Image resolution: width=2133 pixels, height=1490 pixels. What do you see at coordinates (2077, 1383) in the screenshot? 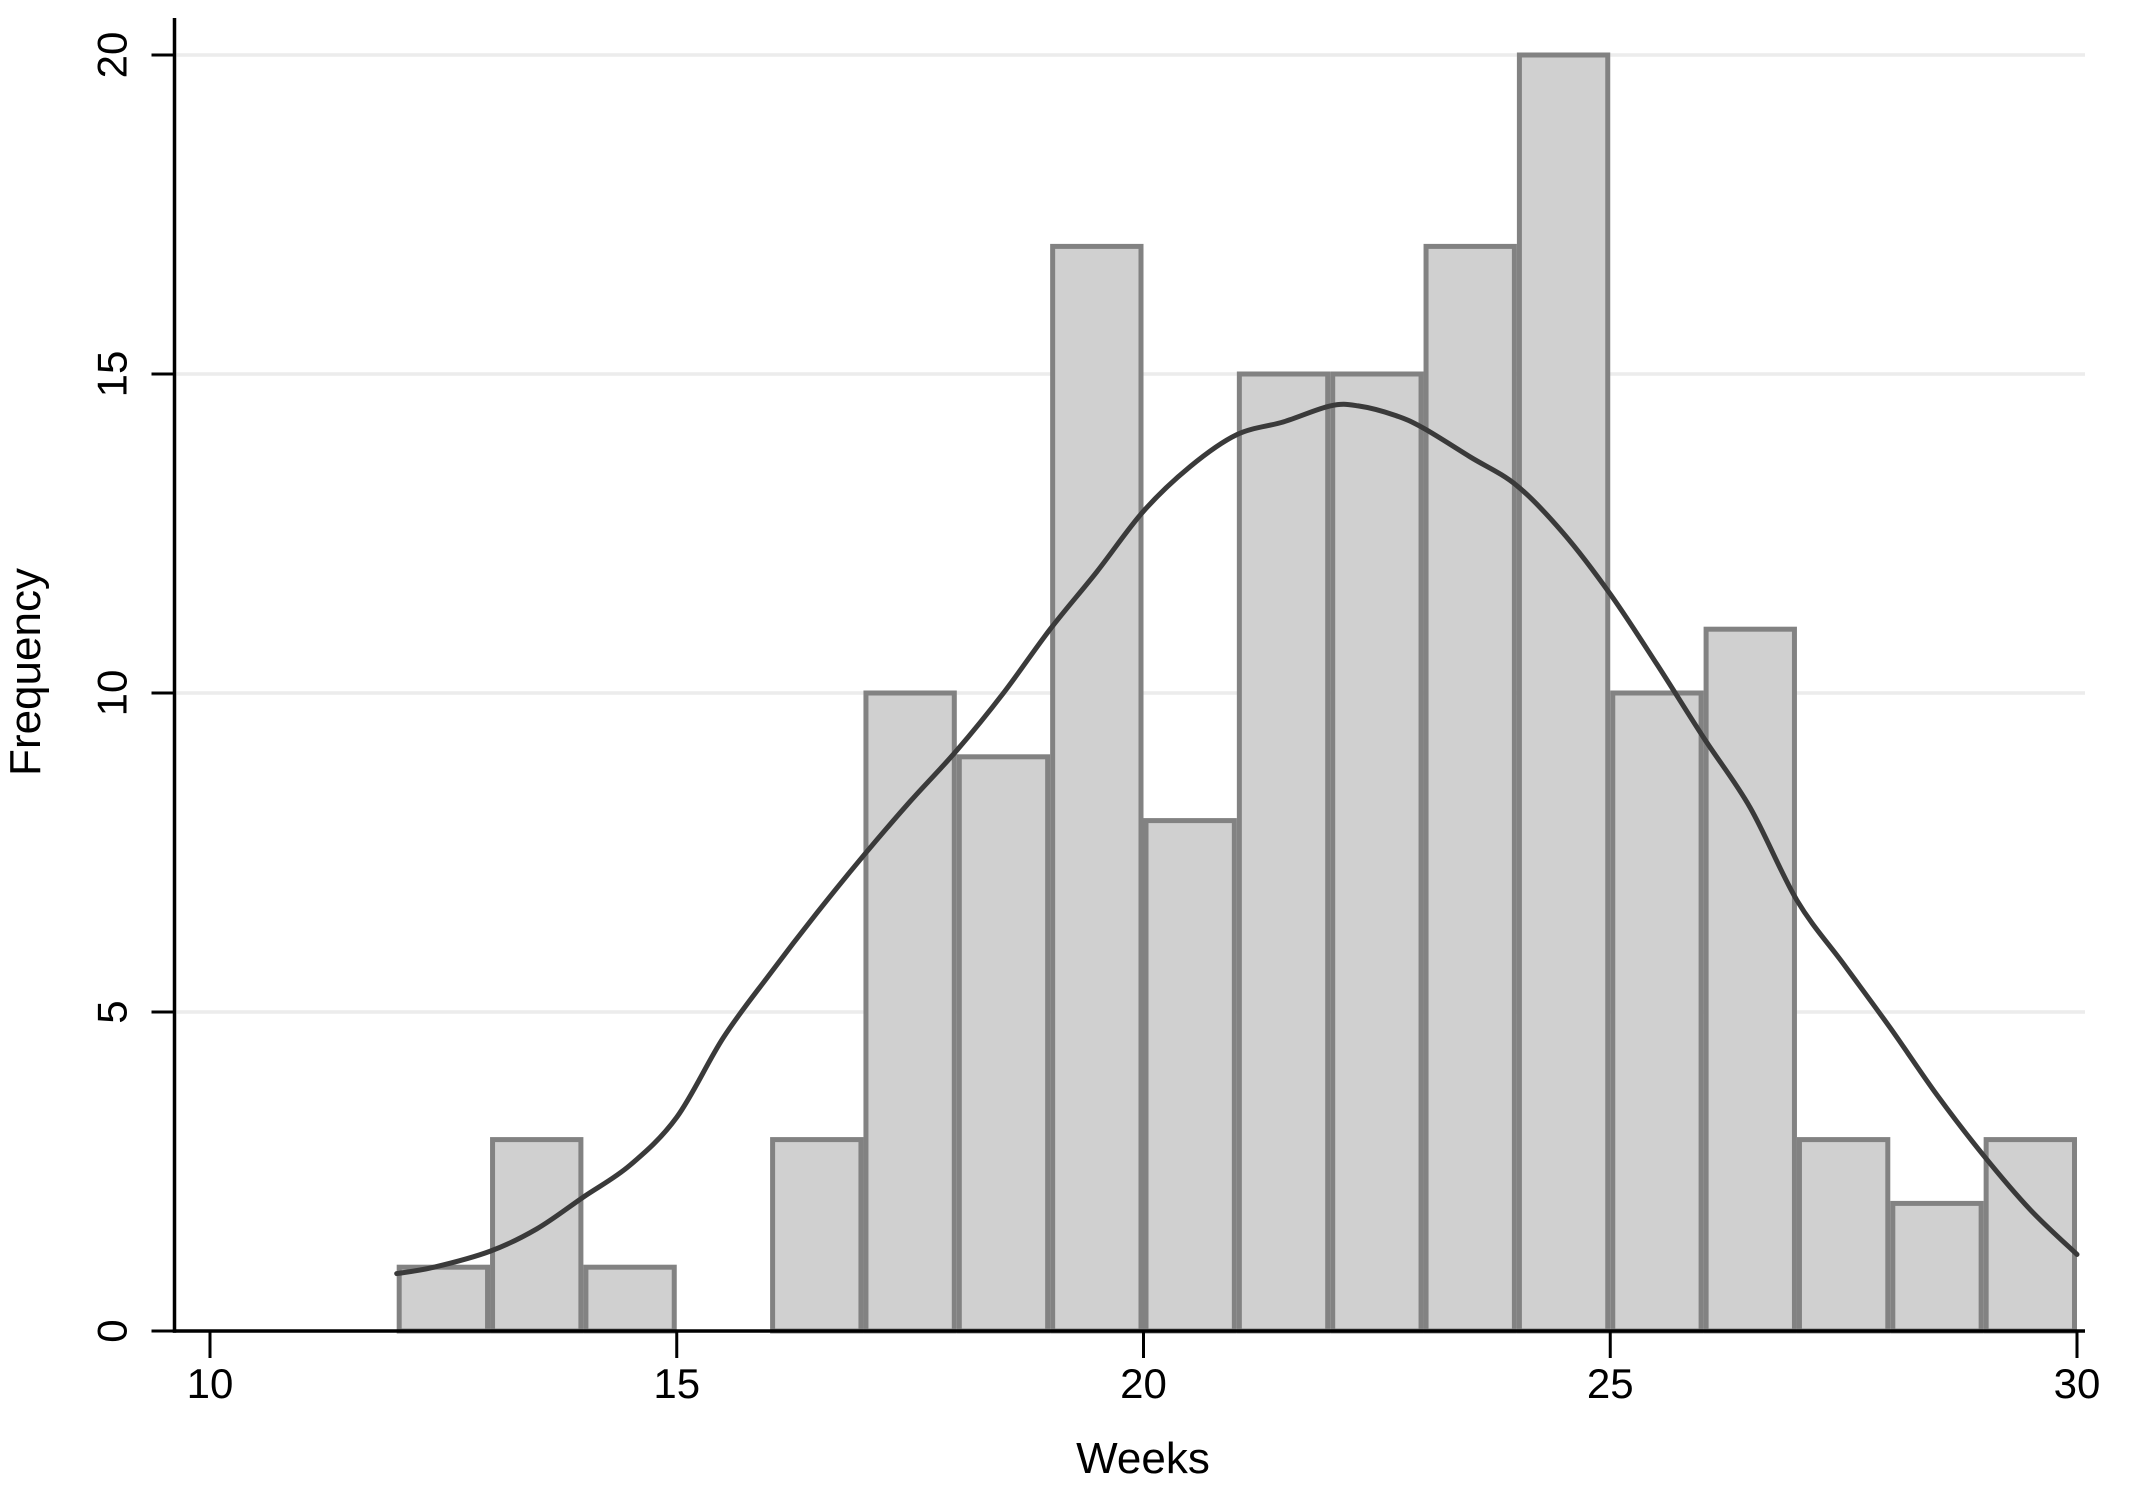
I see `x-tick-label-30: 30` at bounding box center [2077, 1383].